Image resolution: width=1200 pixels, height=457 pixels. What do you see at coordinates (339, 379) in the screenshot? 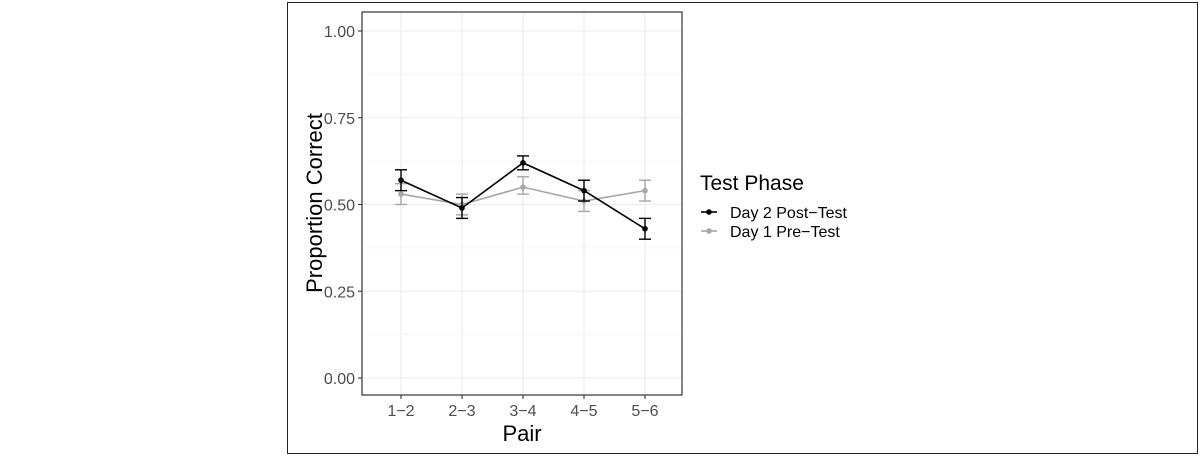
I see `y-tick-label: 0.00` at bounding box center [339, 379].